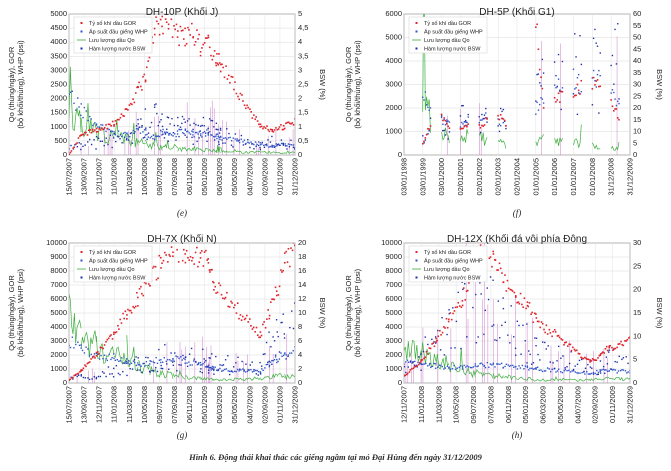 This screenshot has width=671, height=471. Describe the element at coordinates (114, 176) in the screenshot. I see `x-tick-label: 11/01/2008` at that location.